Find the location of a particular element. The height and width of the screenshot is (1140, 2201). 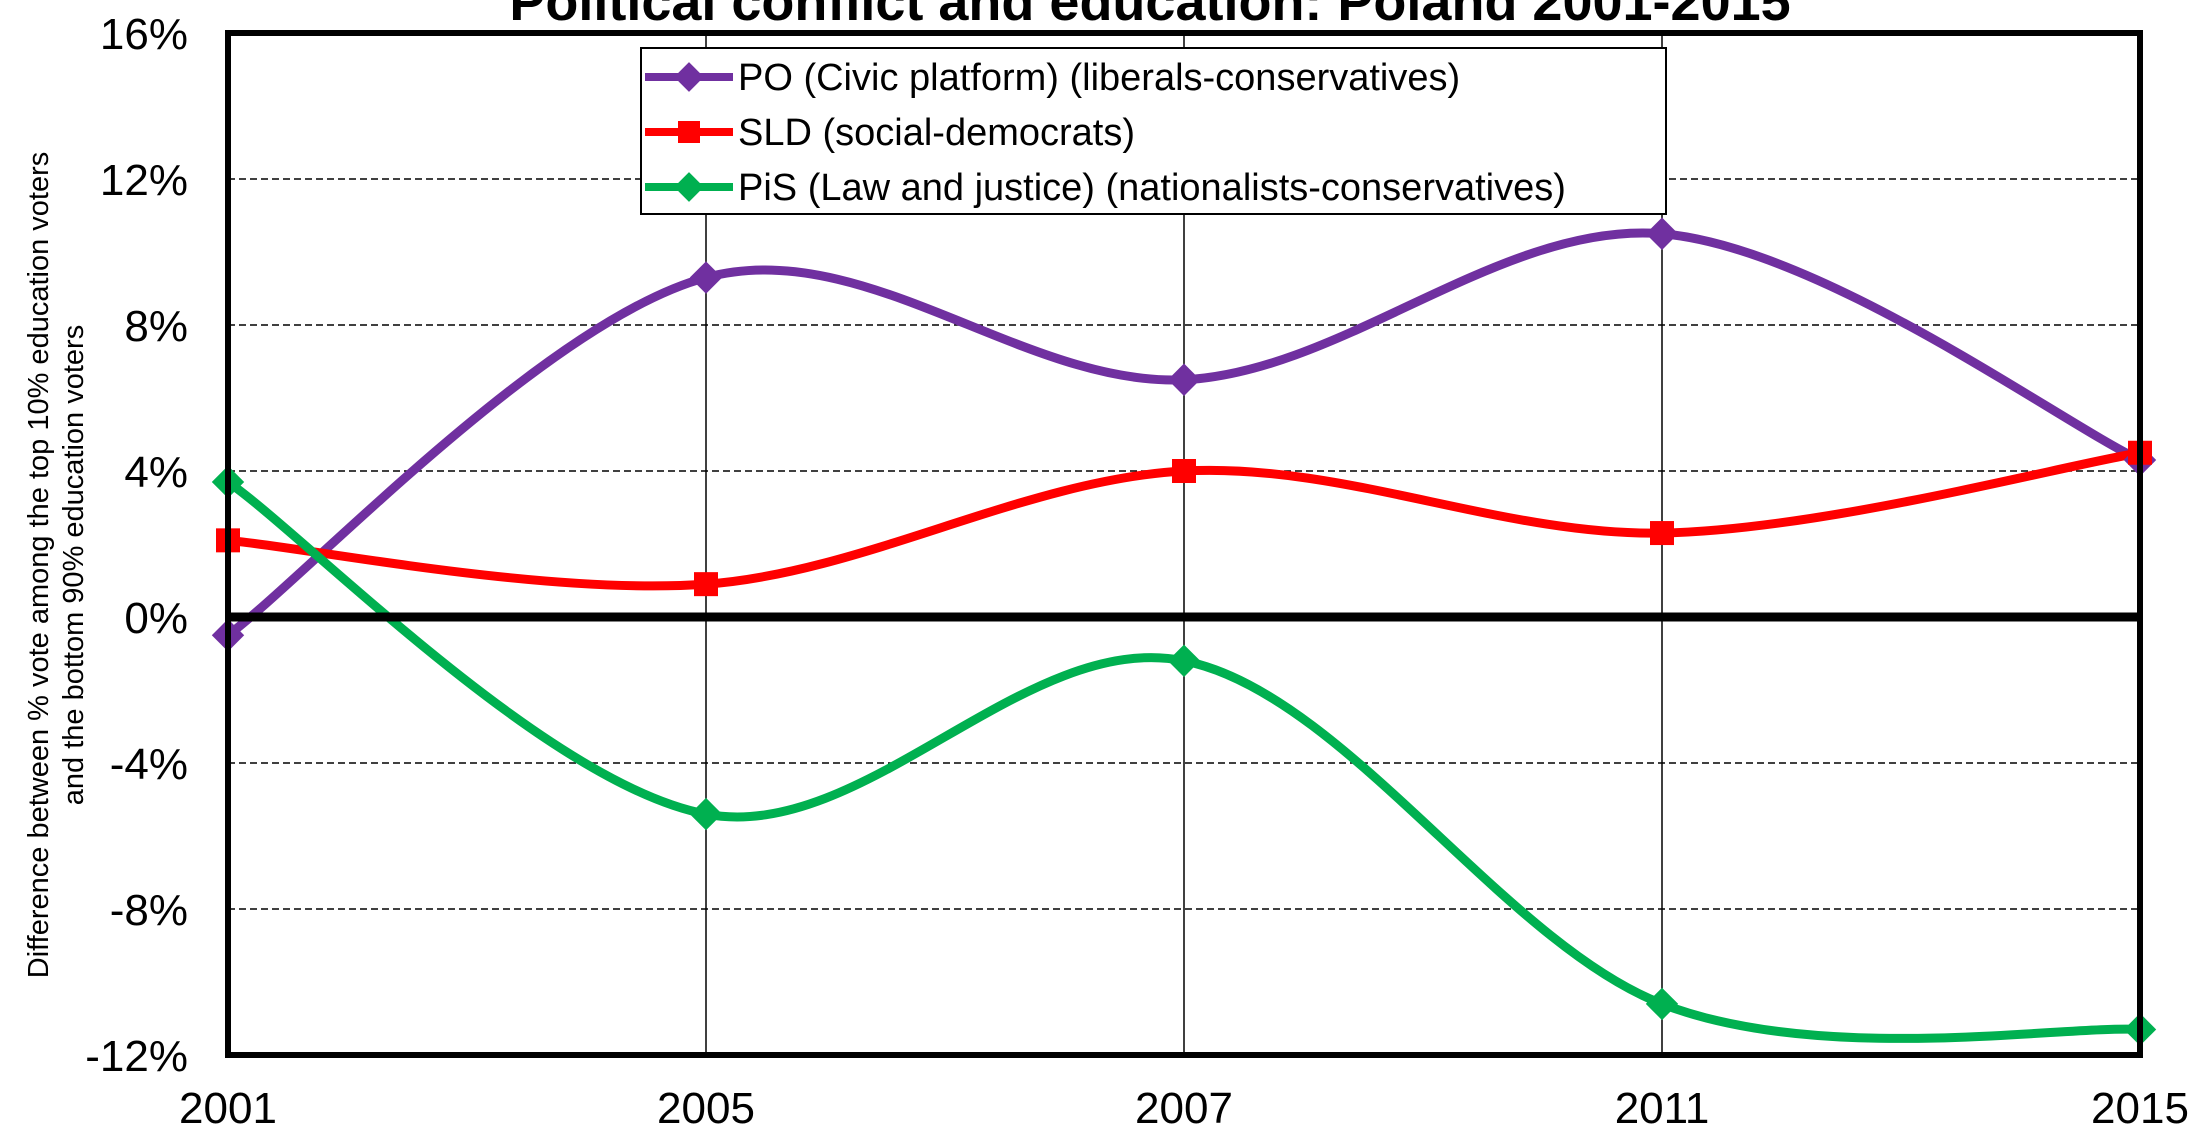

y-tick-labels: 16% 12% 8% 4% 0% -4% -8% -12% is located at coordinates (136, 545).